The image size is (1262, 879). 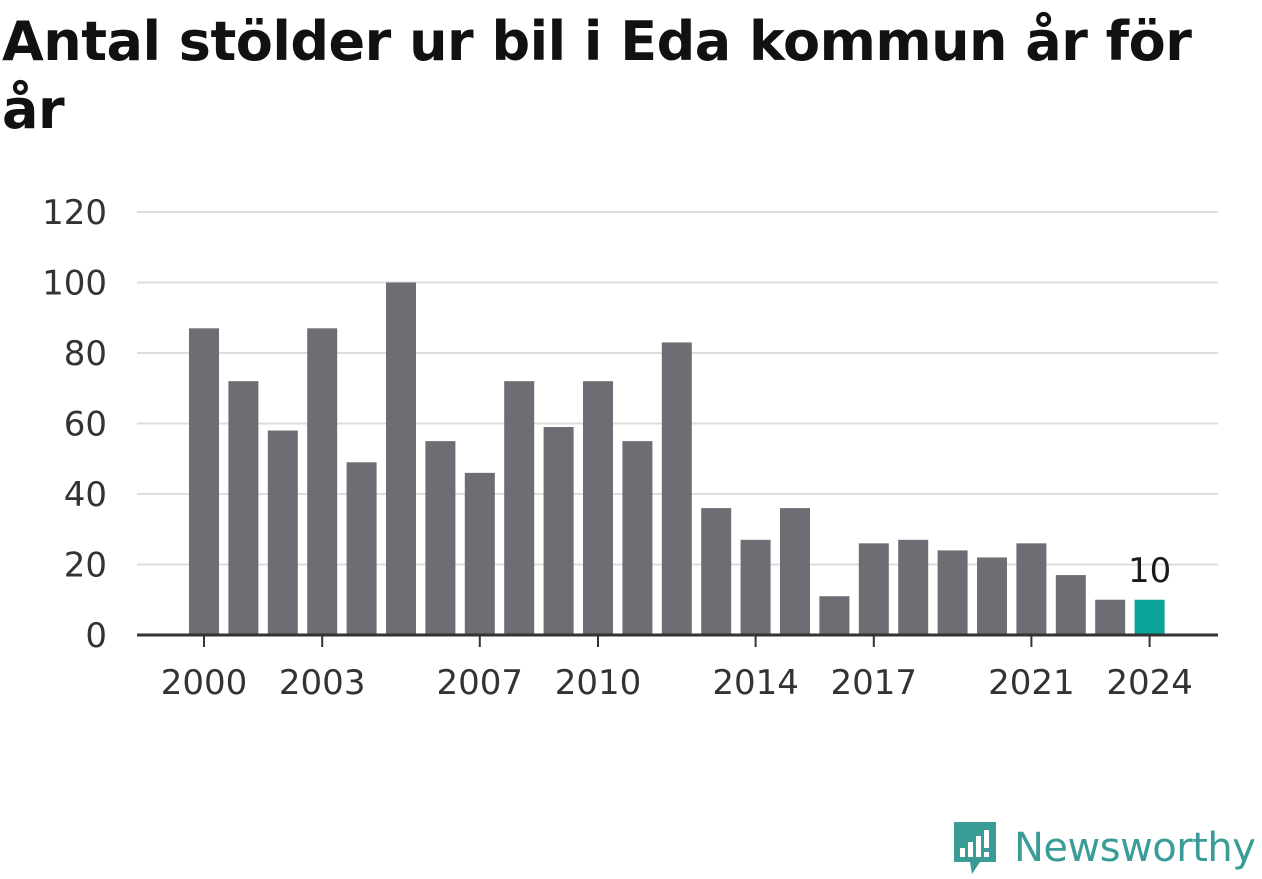 I want to click on y-tick-label: 100, so click(x=74, y=284).